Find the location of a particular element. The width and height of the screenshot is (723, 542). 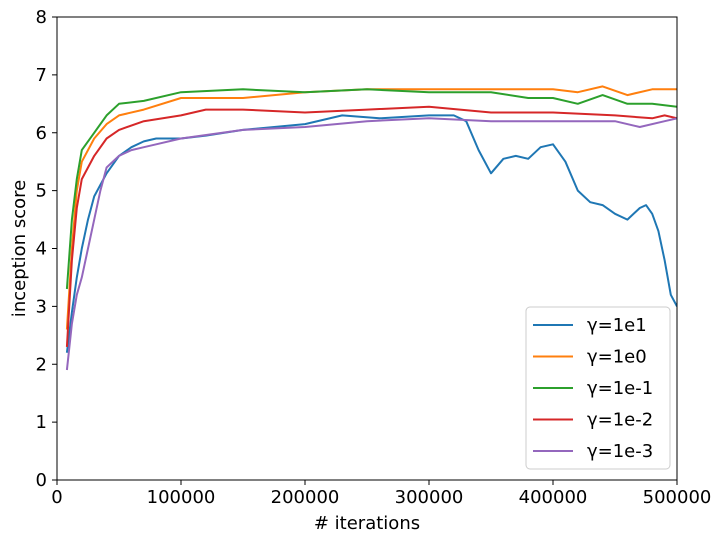

y-tick-label: 2 is located at coordinates (41, 364).